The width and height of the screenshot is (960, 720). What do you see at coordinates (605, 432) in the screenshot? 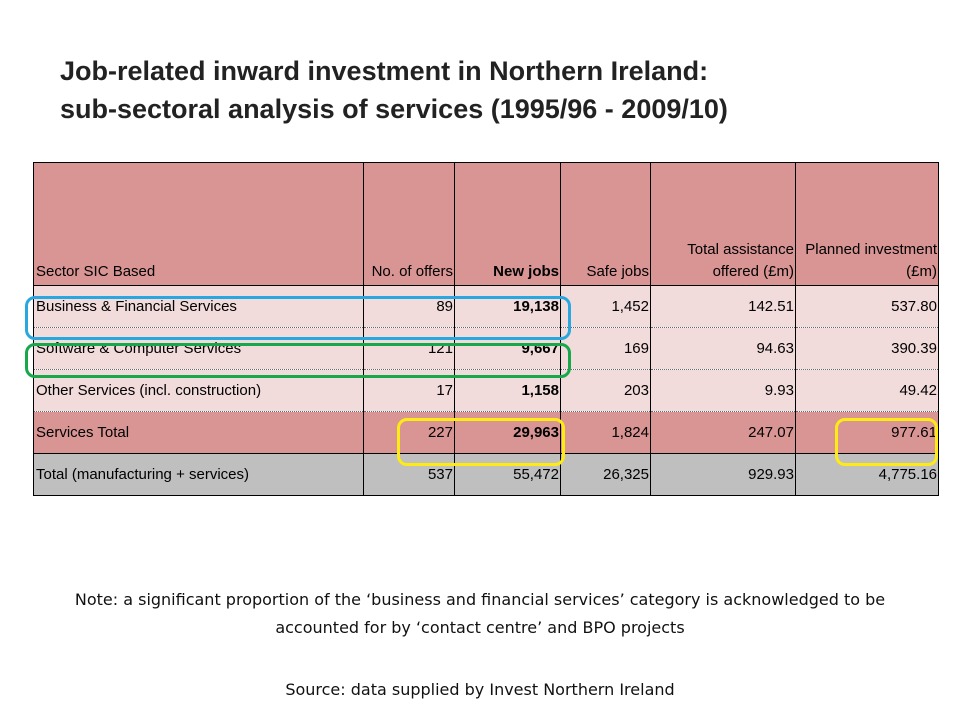
I see `cell-safe-jobs: 1,824` at bounding box center [605, 432].